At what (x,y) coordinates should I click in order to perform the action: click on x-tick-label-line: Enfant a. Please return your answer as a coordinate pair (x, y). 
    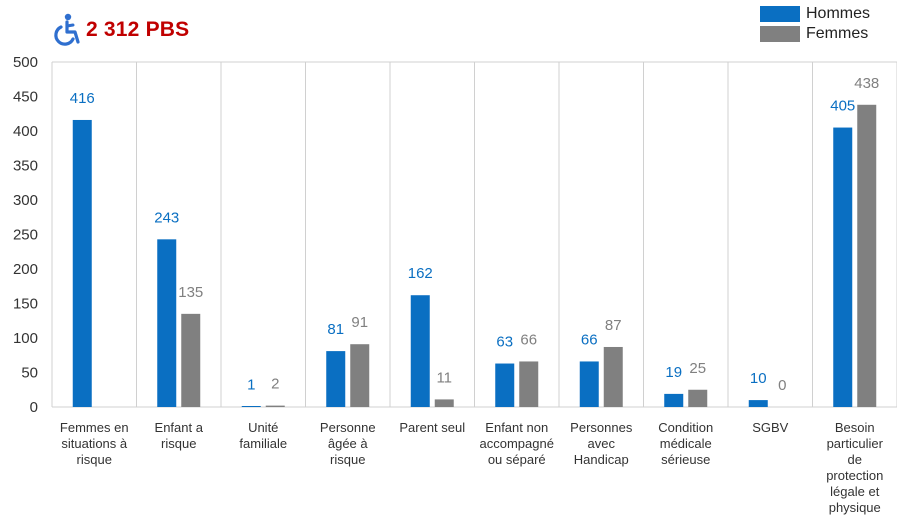
    Looking at the image, I should click on (179, 427).